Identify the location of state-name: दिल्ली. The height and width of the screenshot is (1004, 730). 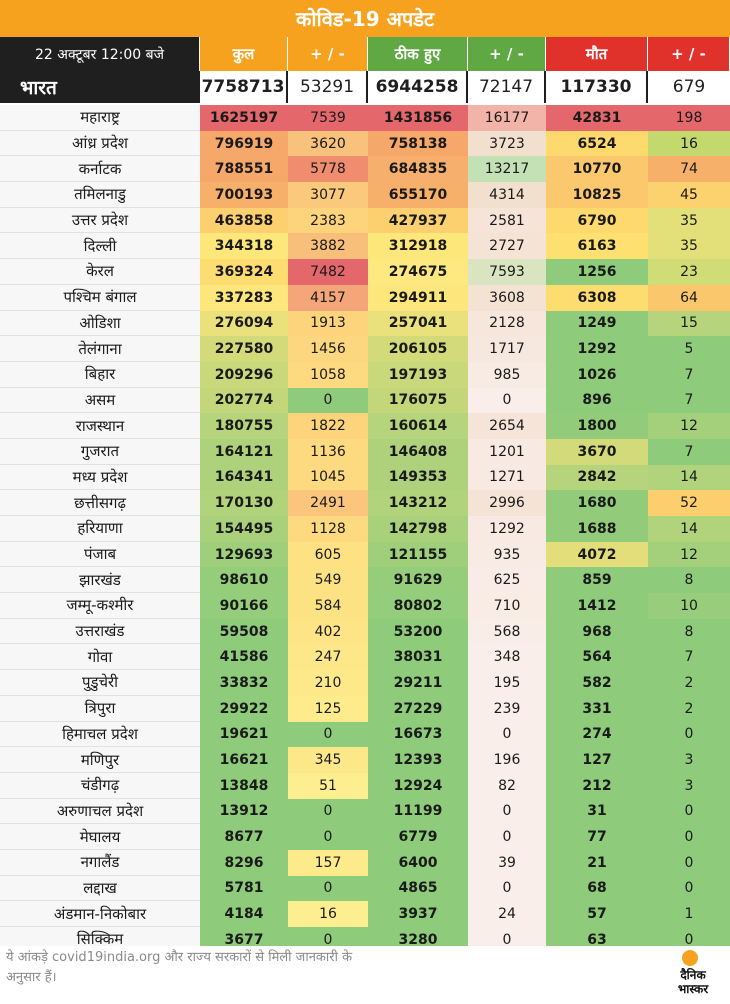
(100, 246).